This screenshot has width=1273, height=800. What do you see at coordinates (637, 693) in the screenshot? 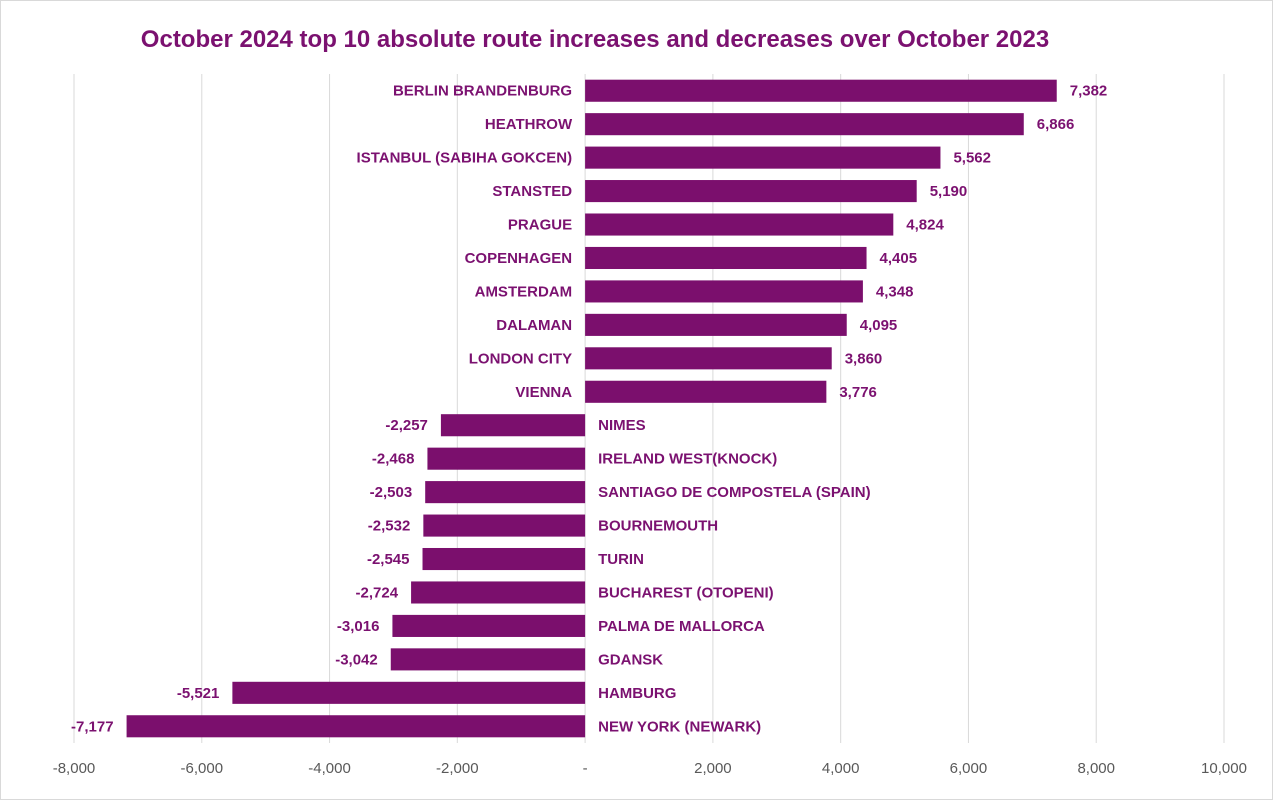
I see `category-label: HAMBURG` at bounding box center [637, 693].